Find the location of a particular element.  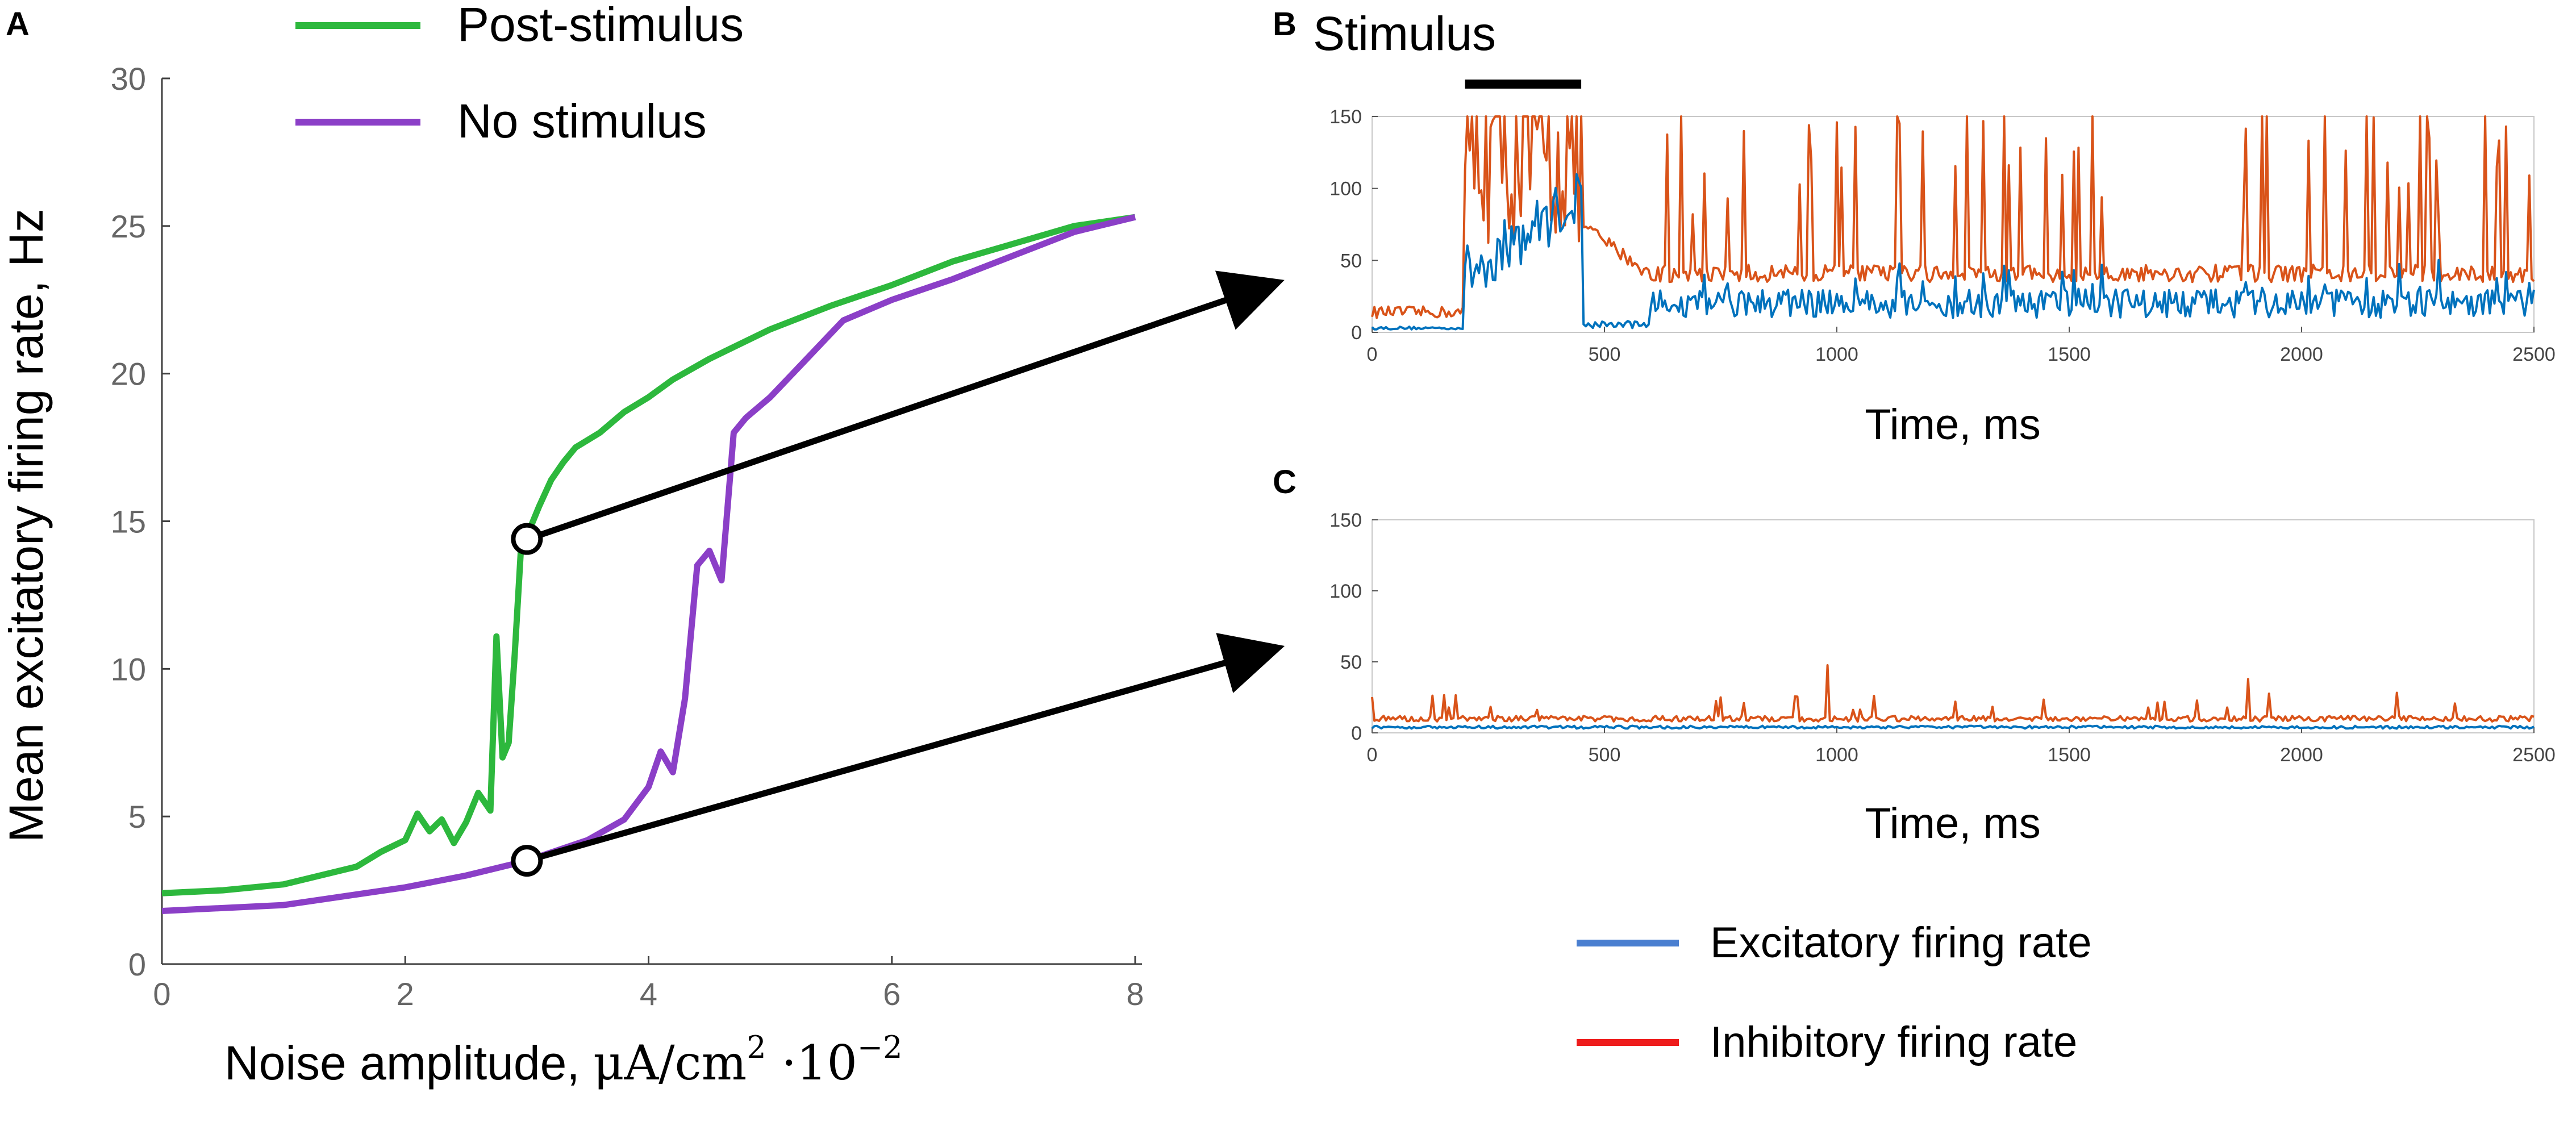

b-y-tick-label: 50 is located at coordinates (1351, 261).